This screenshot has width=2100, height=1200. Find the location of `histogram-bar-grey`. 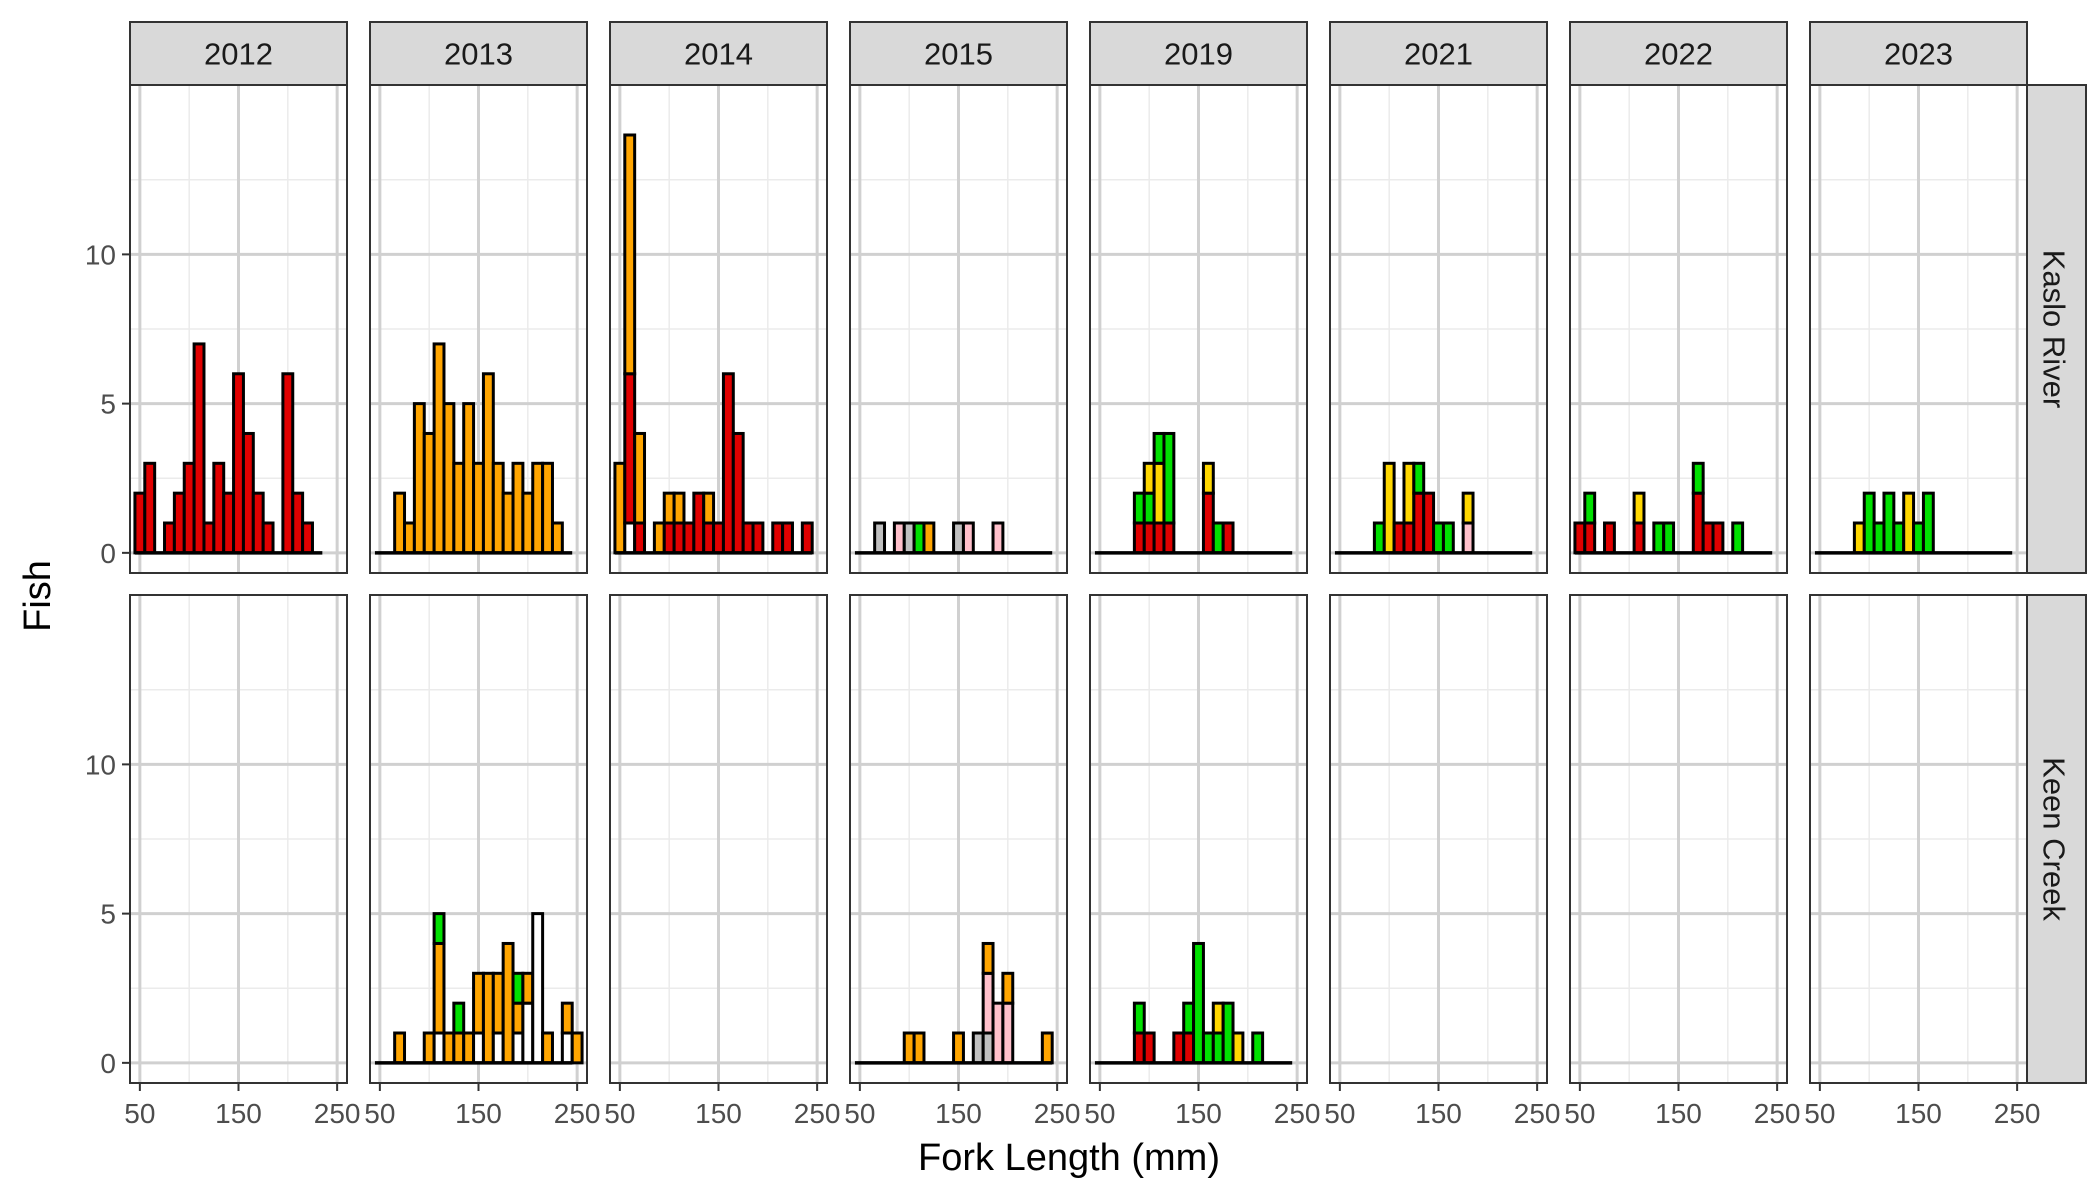

histogram-bar-grey is located at coordinates (880, 538).